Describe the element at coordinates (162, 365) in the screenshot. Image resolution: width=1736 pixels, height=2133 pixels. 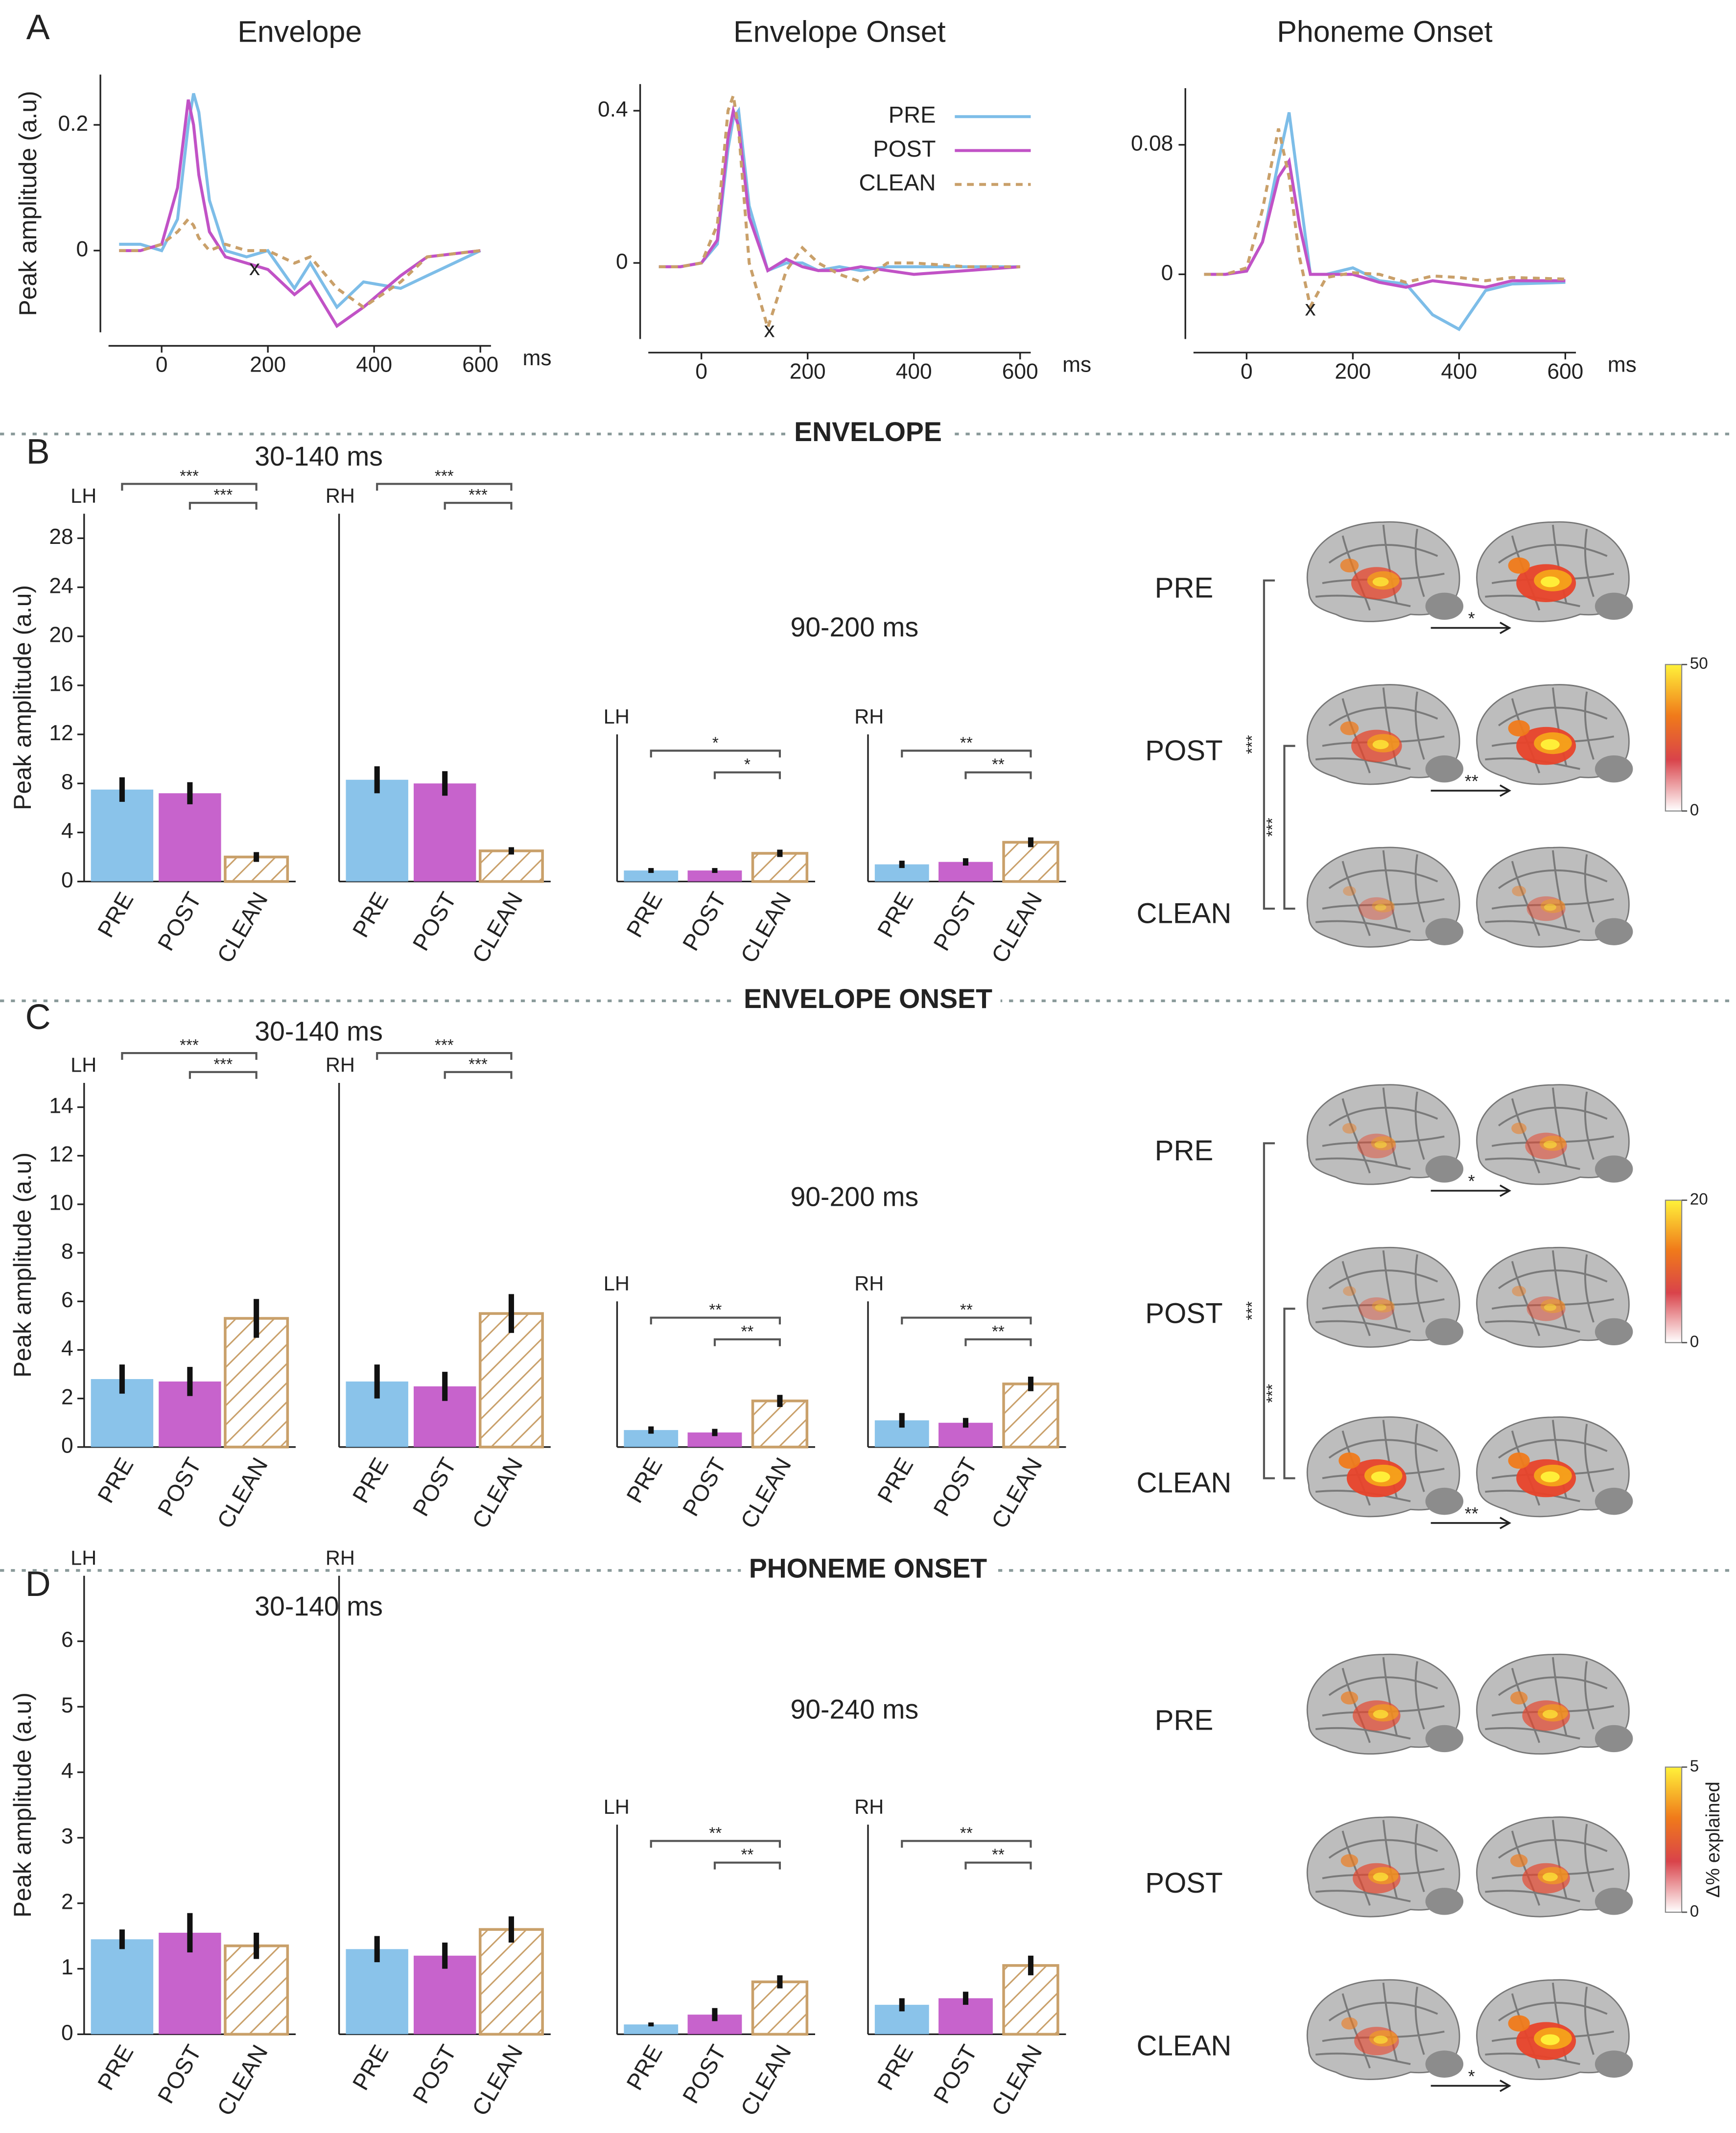
I see `x-tick-label: 0` at that location.